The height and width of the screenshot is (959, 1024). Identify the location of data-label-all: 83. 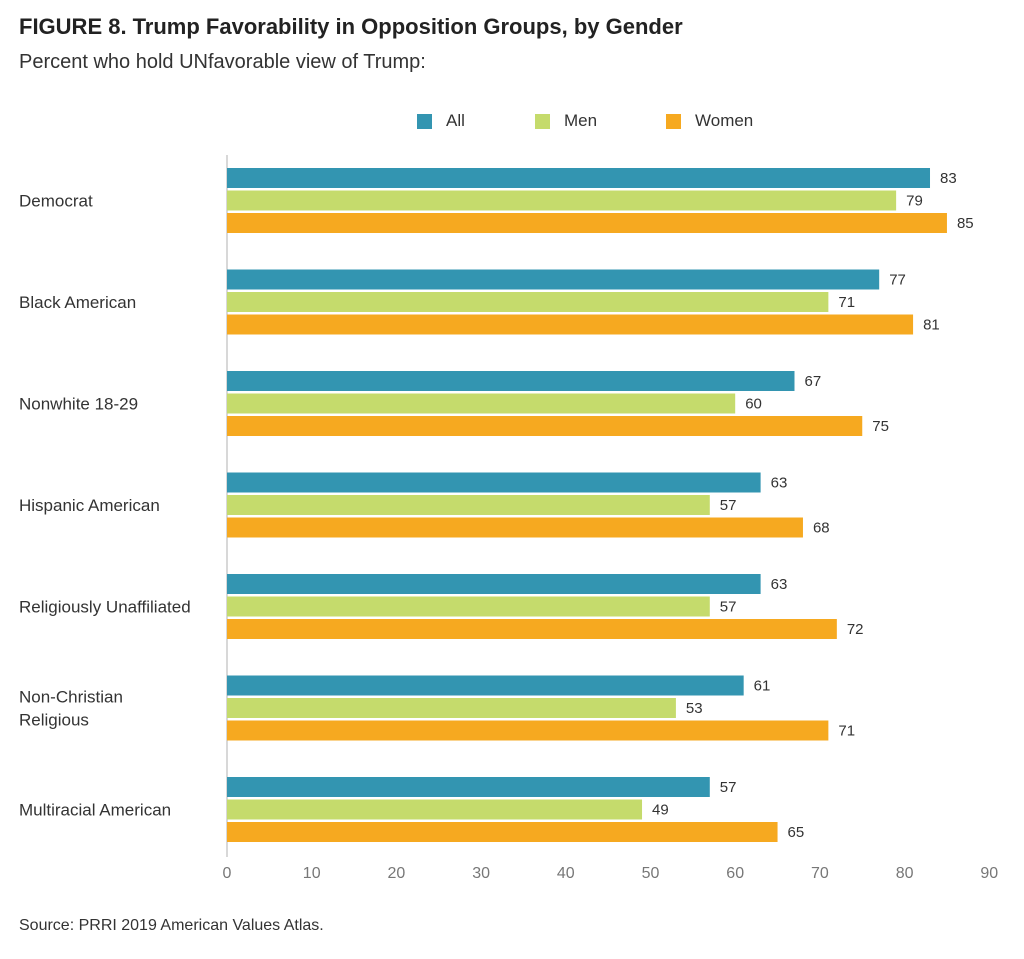
(948, 178).